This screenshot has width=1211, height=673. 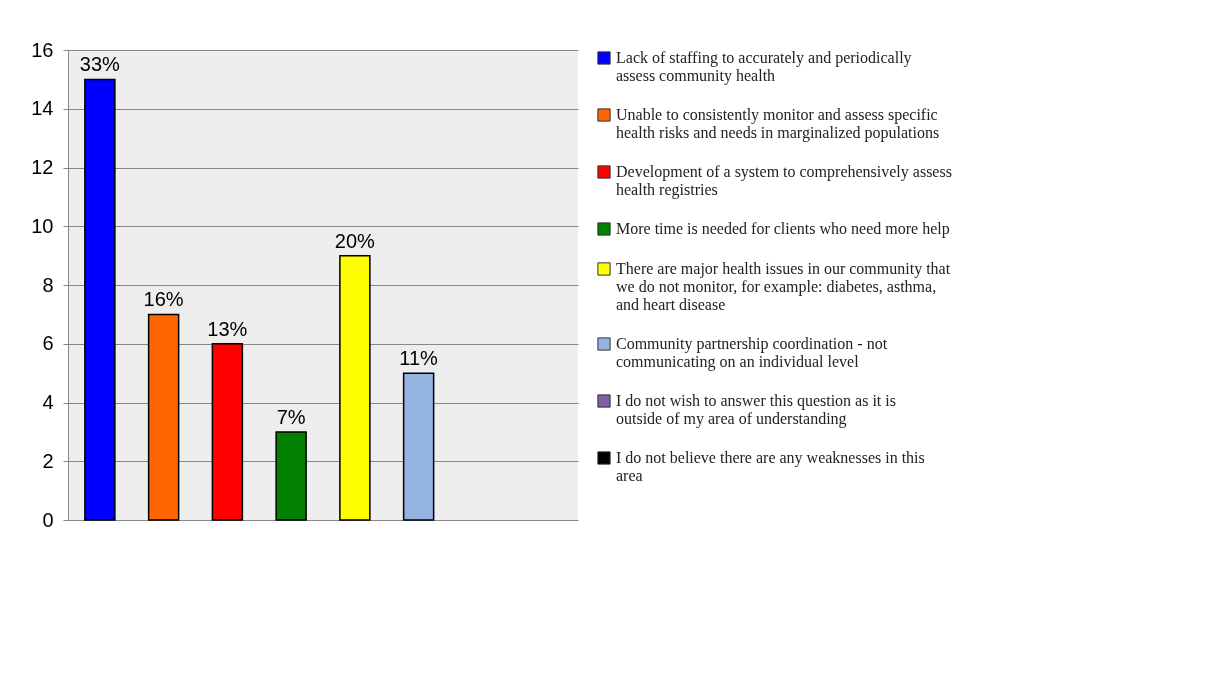 I want to click on annotation: 33%, so click(x=100, y=64).